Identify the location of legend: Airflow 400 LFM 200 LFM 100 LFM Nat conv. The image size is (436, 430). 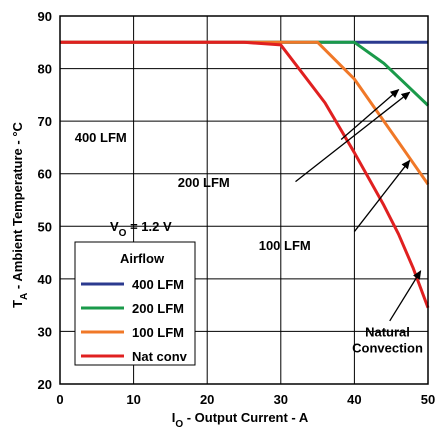
(135, 303).